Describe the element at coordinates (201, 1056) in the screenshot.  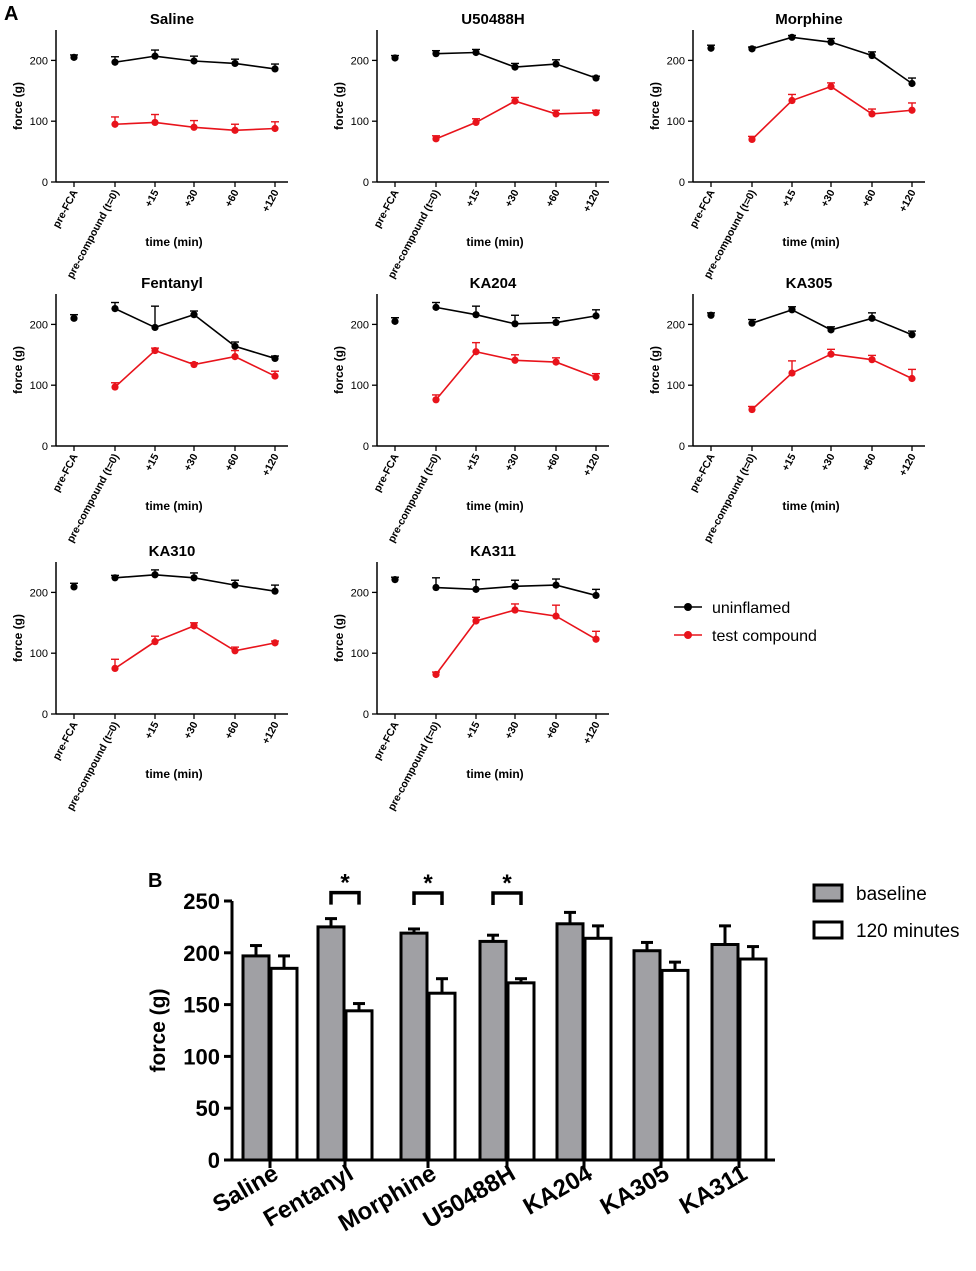
I see `y-tick-label-b: 100` at that location.